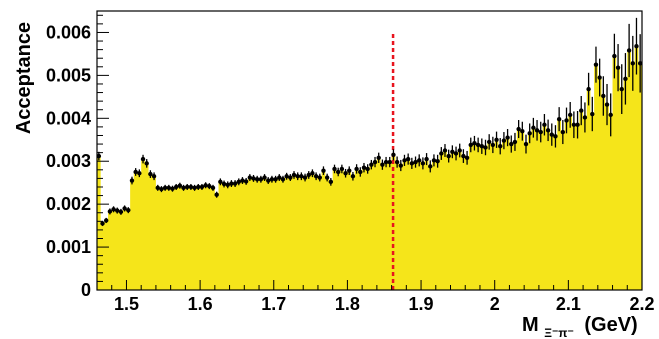 The image size is (659, 339). Describe the element at coordinates (610, 325) in the screenshot. I see `x-axis-title-unit: (GeV)` at that location.